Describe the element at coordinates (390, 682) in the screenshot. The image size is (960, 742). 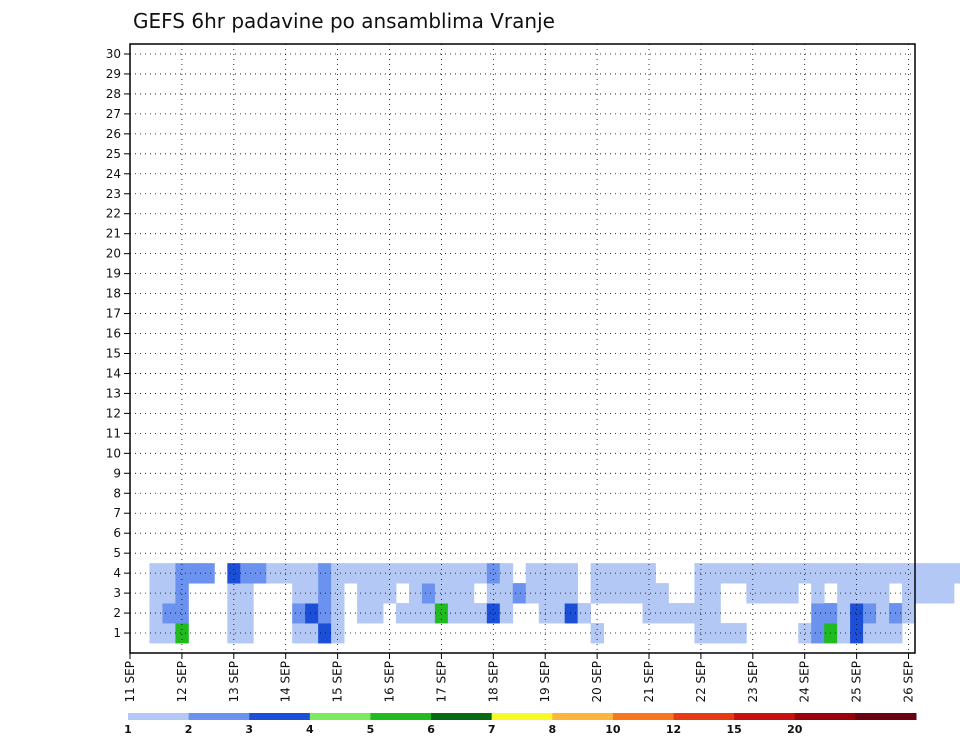
I see `x-tick-label: 16 SEP` at that location.